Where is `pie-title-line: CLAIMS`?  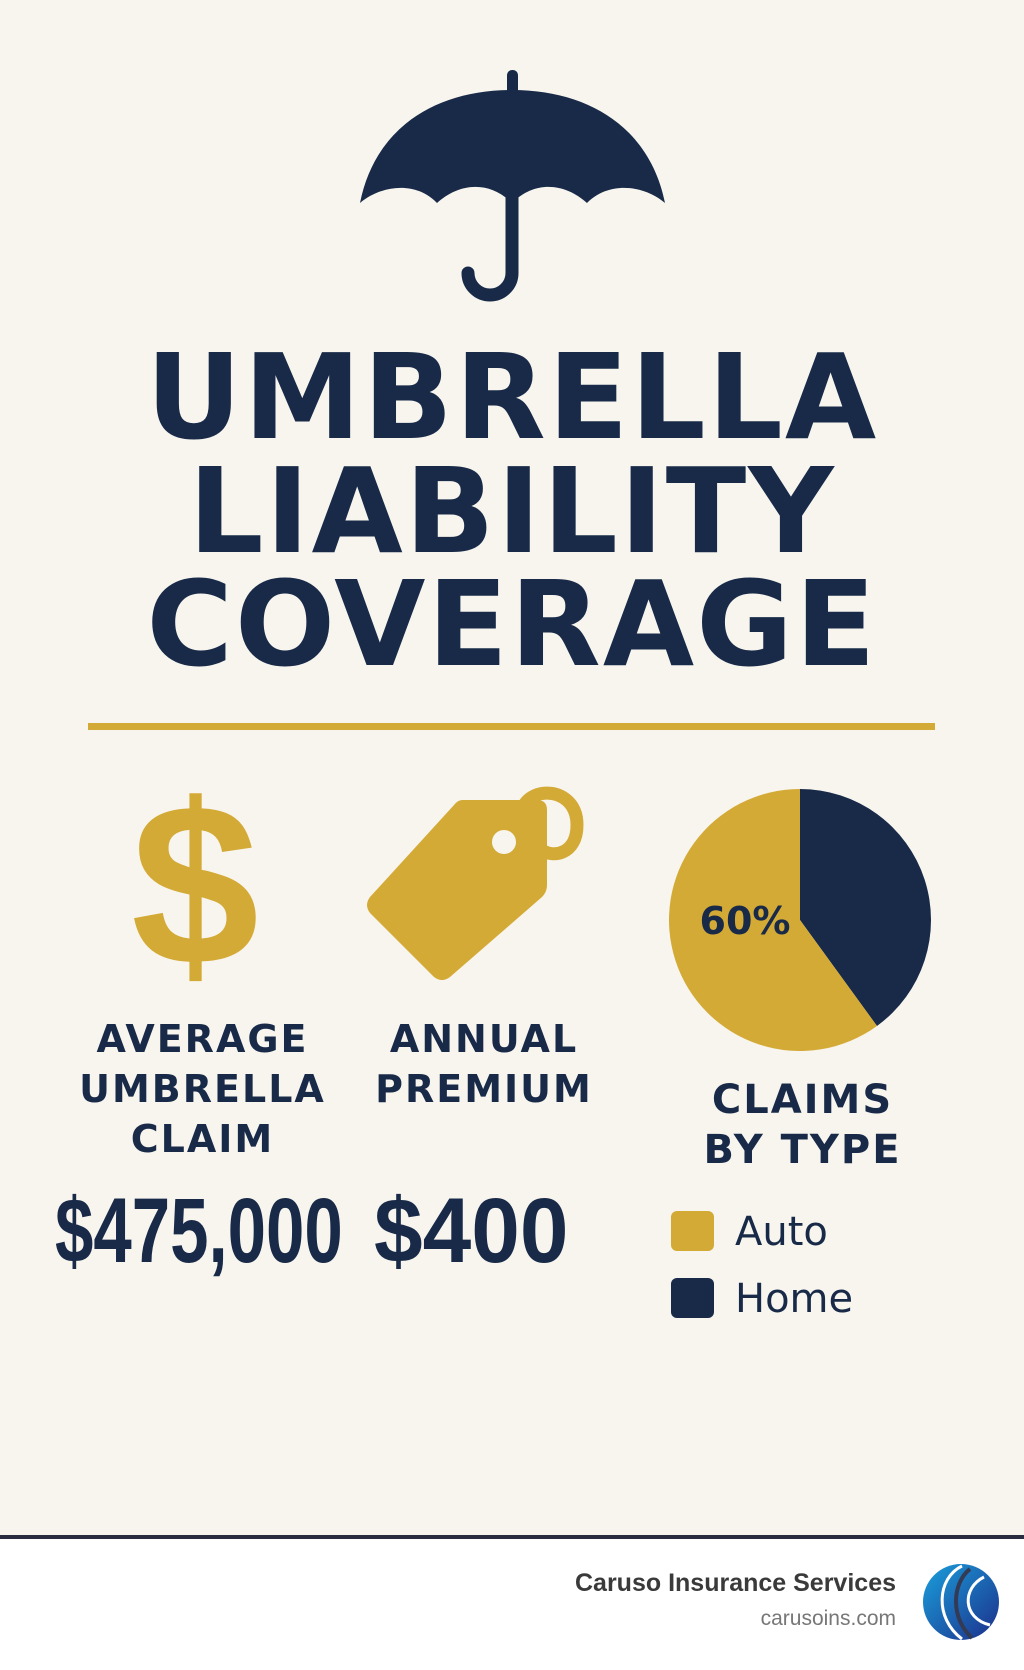
pie-title-line: CLAIMS is located at coordinates (802, 1100).